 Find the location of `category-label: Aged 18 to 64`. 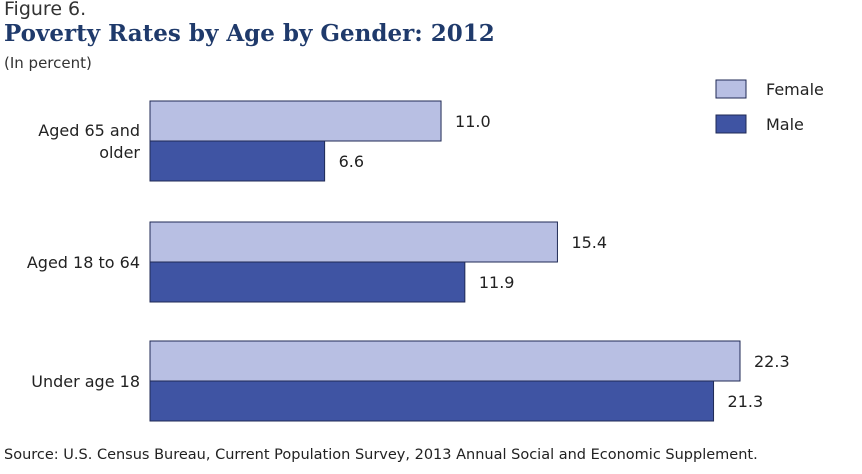

category-label: Aged 18 to 64 is located at coordinates (83, 262).